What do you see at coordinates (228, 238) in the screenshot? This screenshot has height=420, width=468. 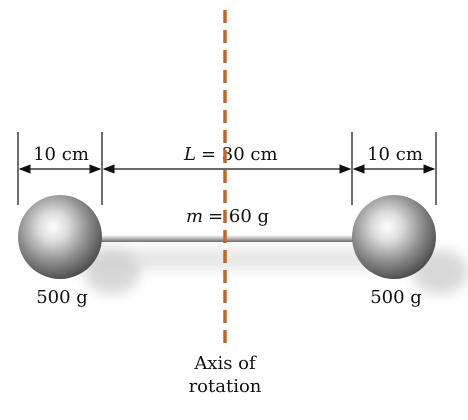 I see `rod` at bounding box center [228, 238].